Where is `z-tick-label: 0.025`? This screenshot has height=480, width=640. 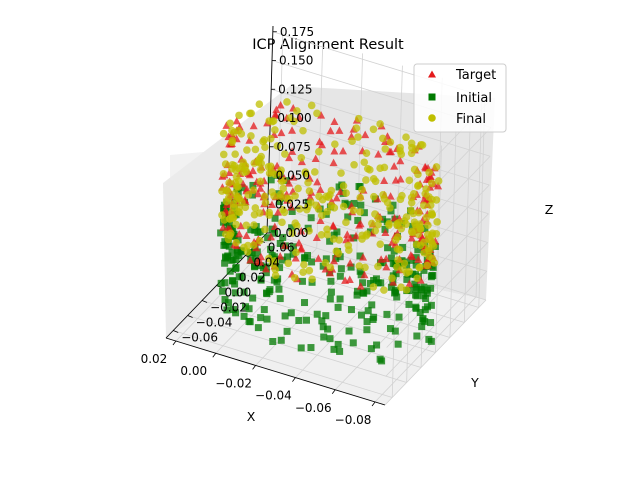 z-tick-label: 0.025 is located at coordinates (292, 204).